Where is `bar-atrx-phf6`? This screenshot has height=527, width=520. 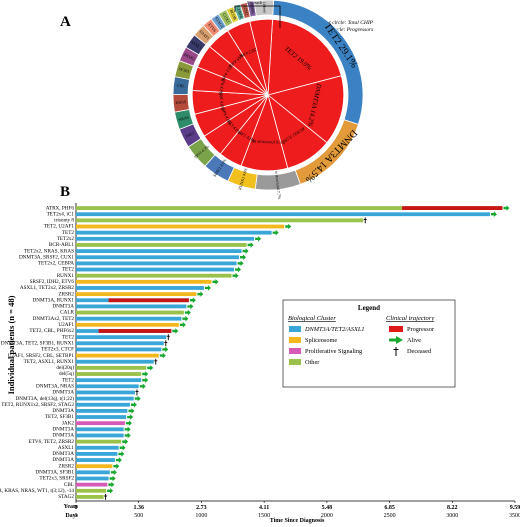
bar-atrx-phf6 is located at coordinates (289, 208).